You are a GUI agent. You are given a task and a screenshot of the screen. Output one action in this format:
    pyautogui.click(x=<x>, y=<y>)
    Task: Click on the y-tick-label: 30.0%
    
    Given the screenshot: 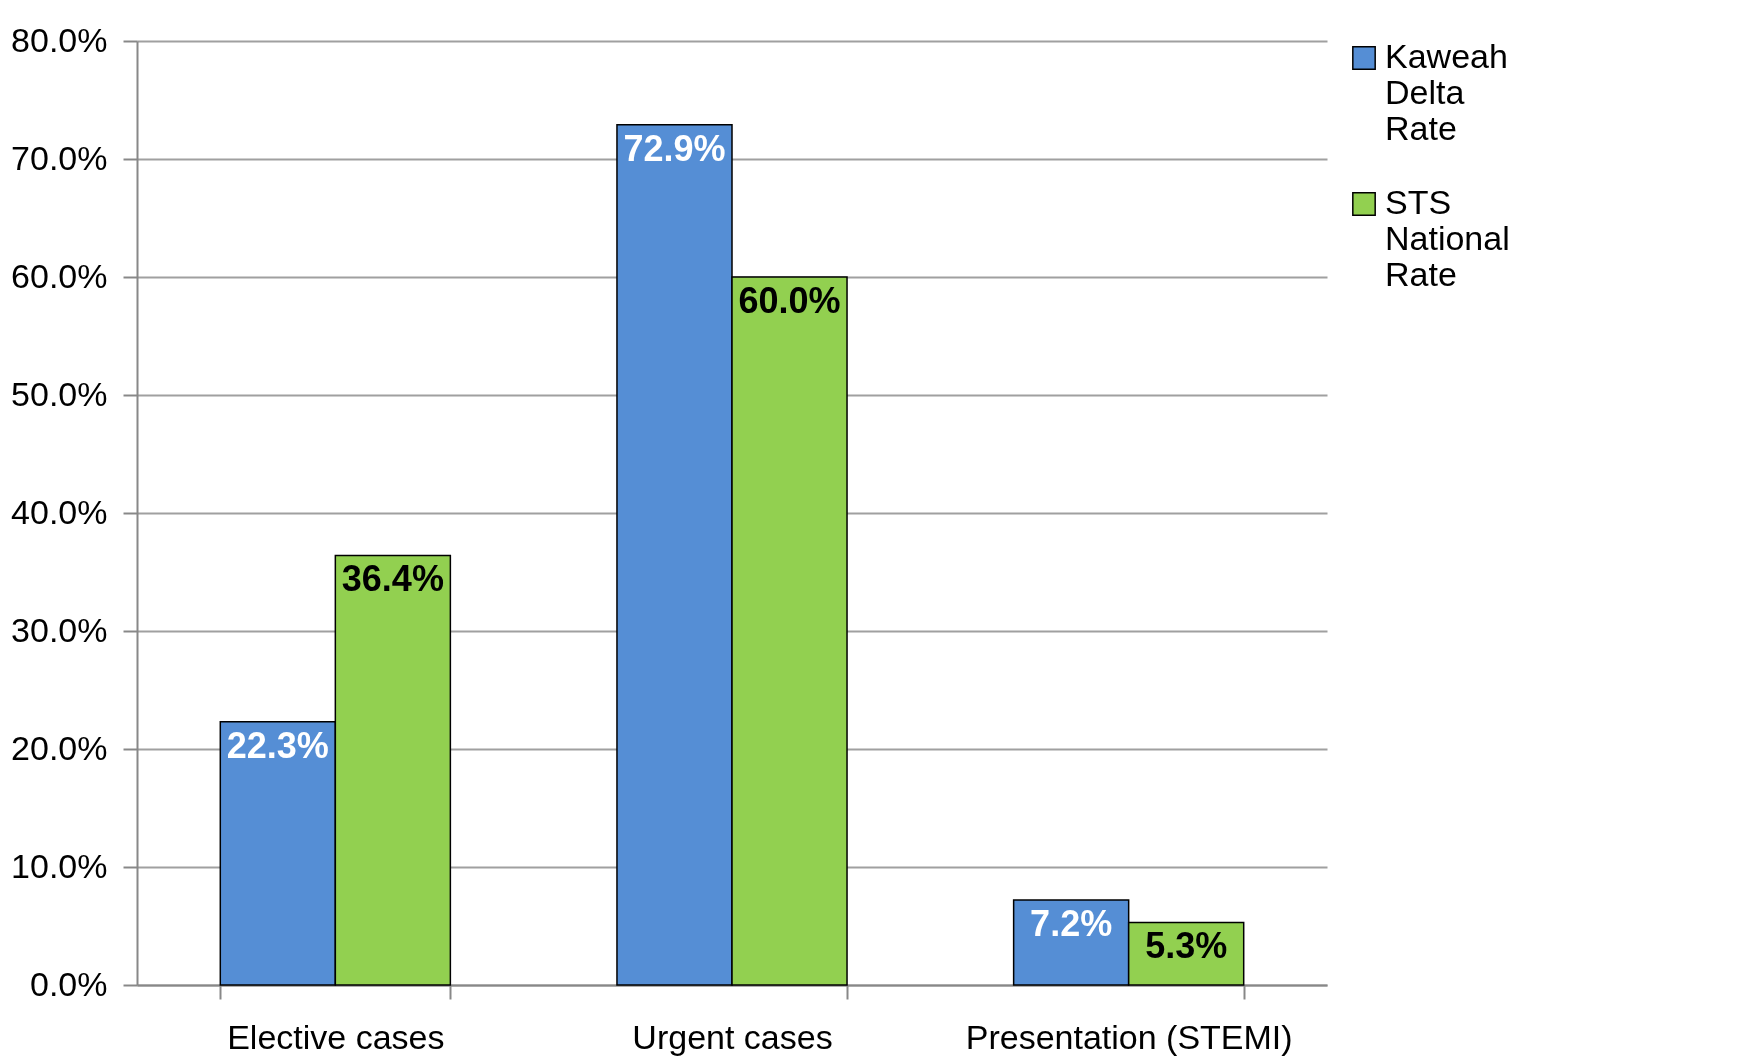 What is the action you would take?
    pyautogui.click(x=59, y=629)
    